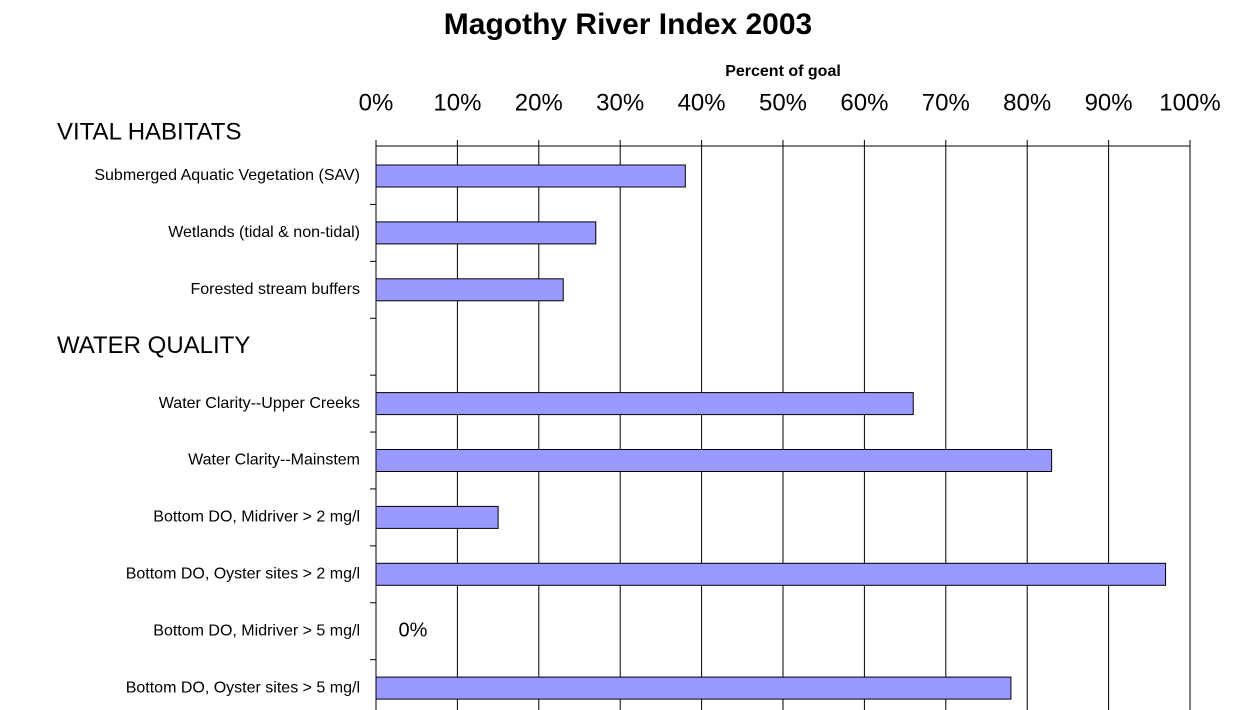 The height and width of the screenshot is (710, 1241). What do you see at coordinates (264, 232) in the screenshot?
I see `y-tick-label: Wetlands (tidal & non-tidal)` at bounding box center [264, 232].